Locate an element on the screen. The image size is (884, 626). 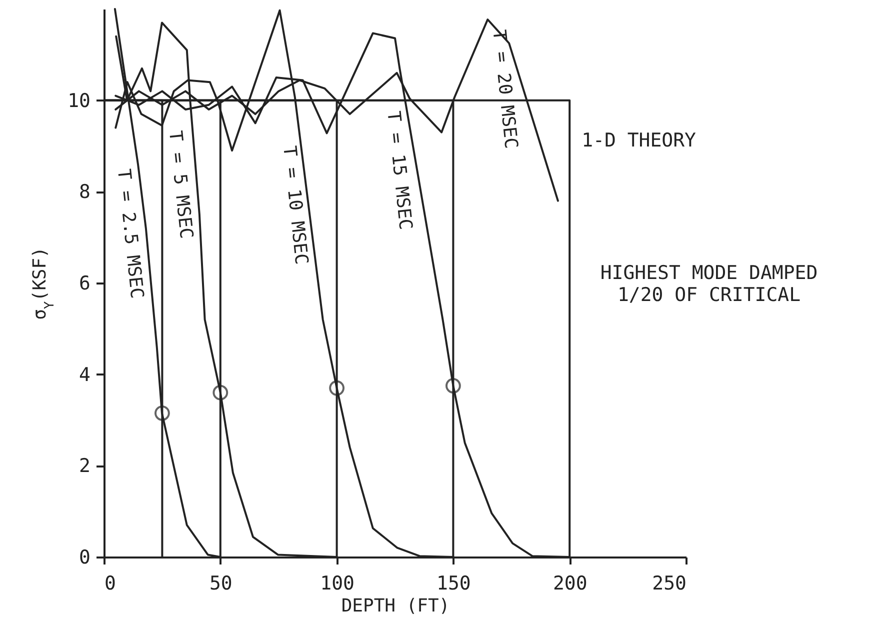
y-tick-label: 2 is located at coordinates (84, 466).